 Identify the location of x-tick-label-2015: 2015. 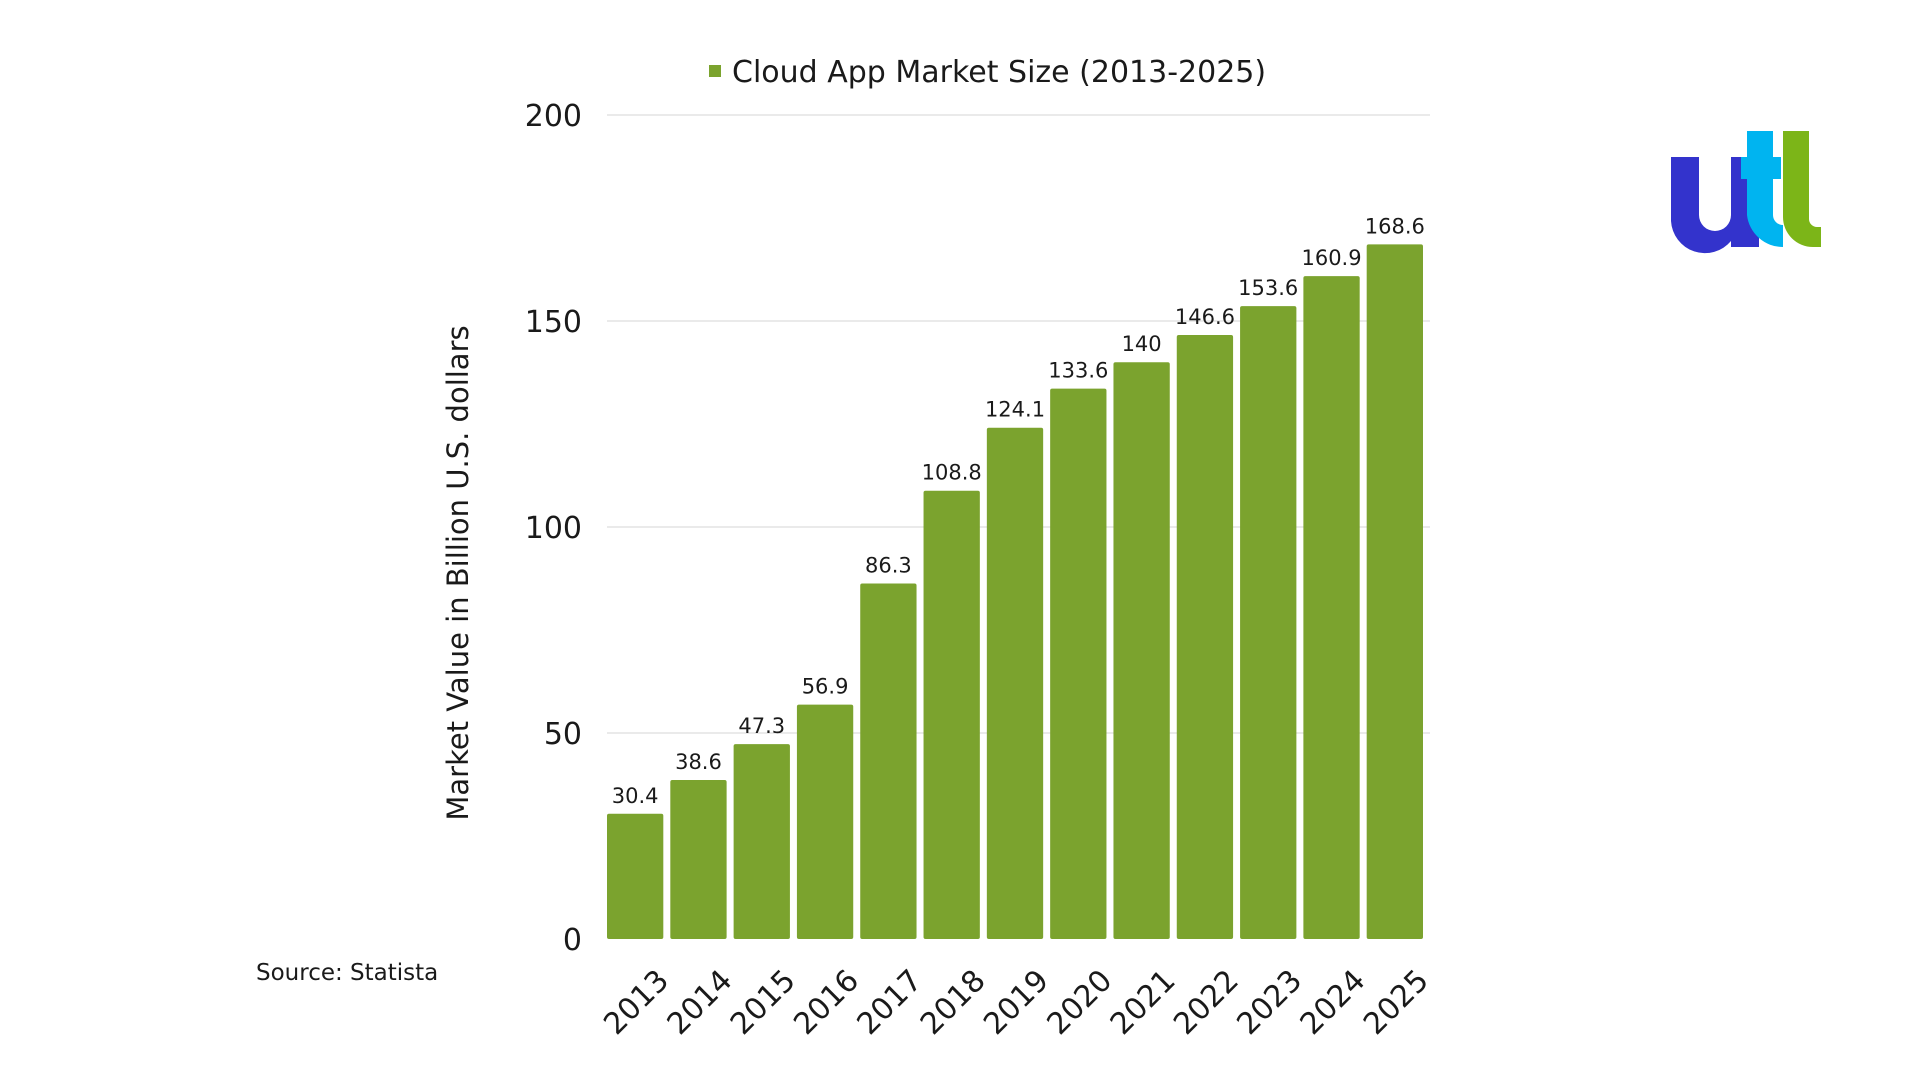
(763, 1002).